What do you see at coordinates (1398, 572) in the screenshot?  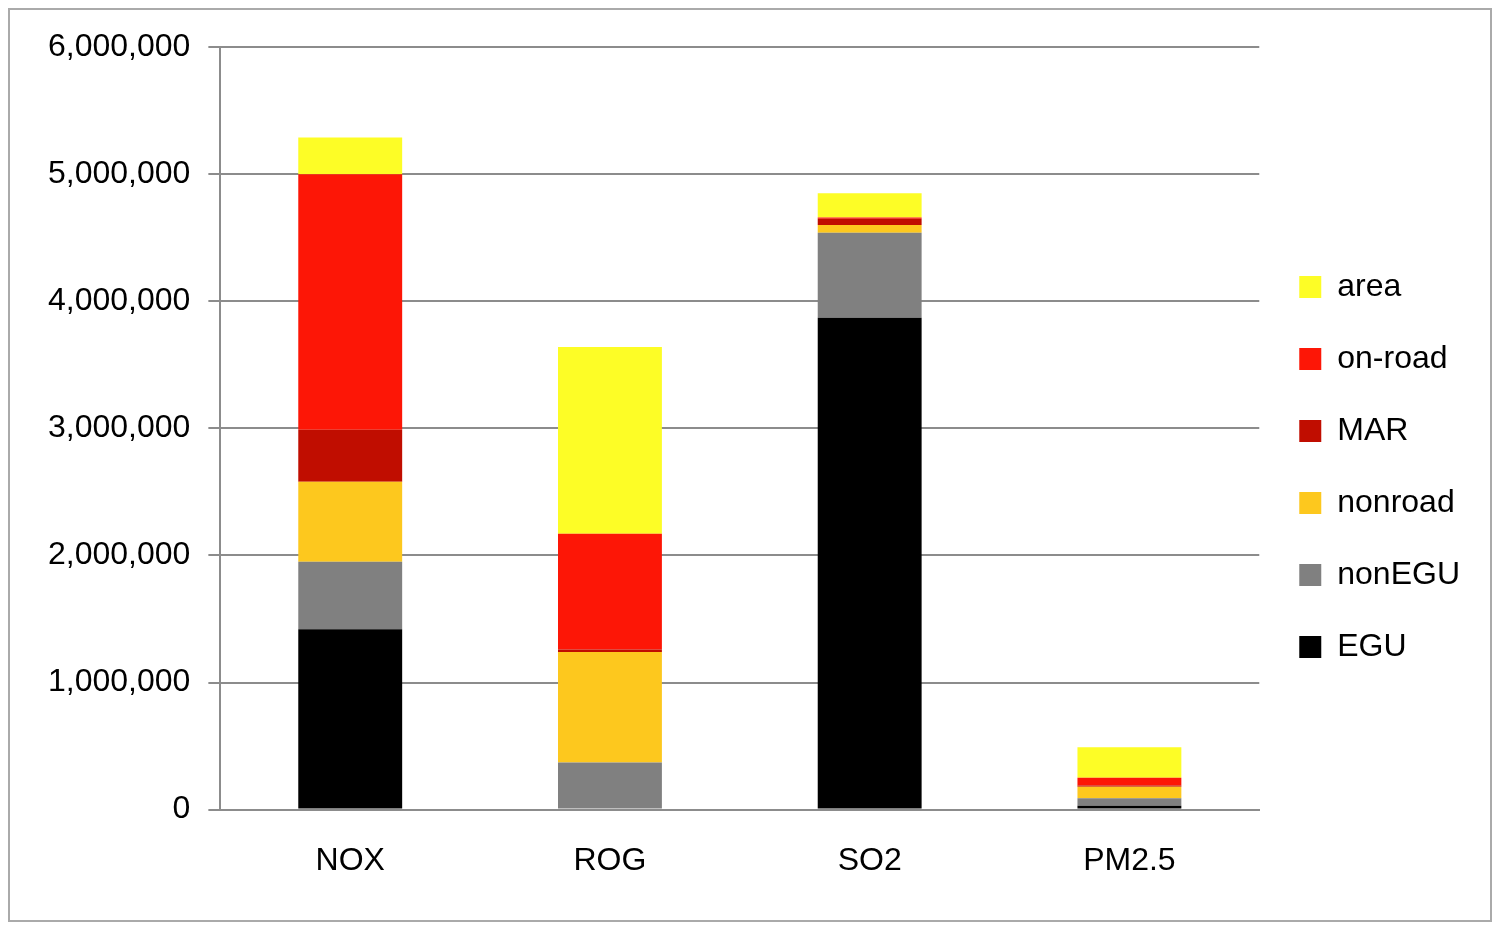 I see `legend-label: nonEGU` at bounding box center [1398, 572].